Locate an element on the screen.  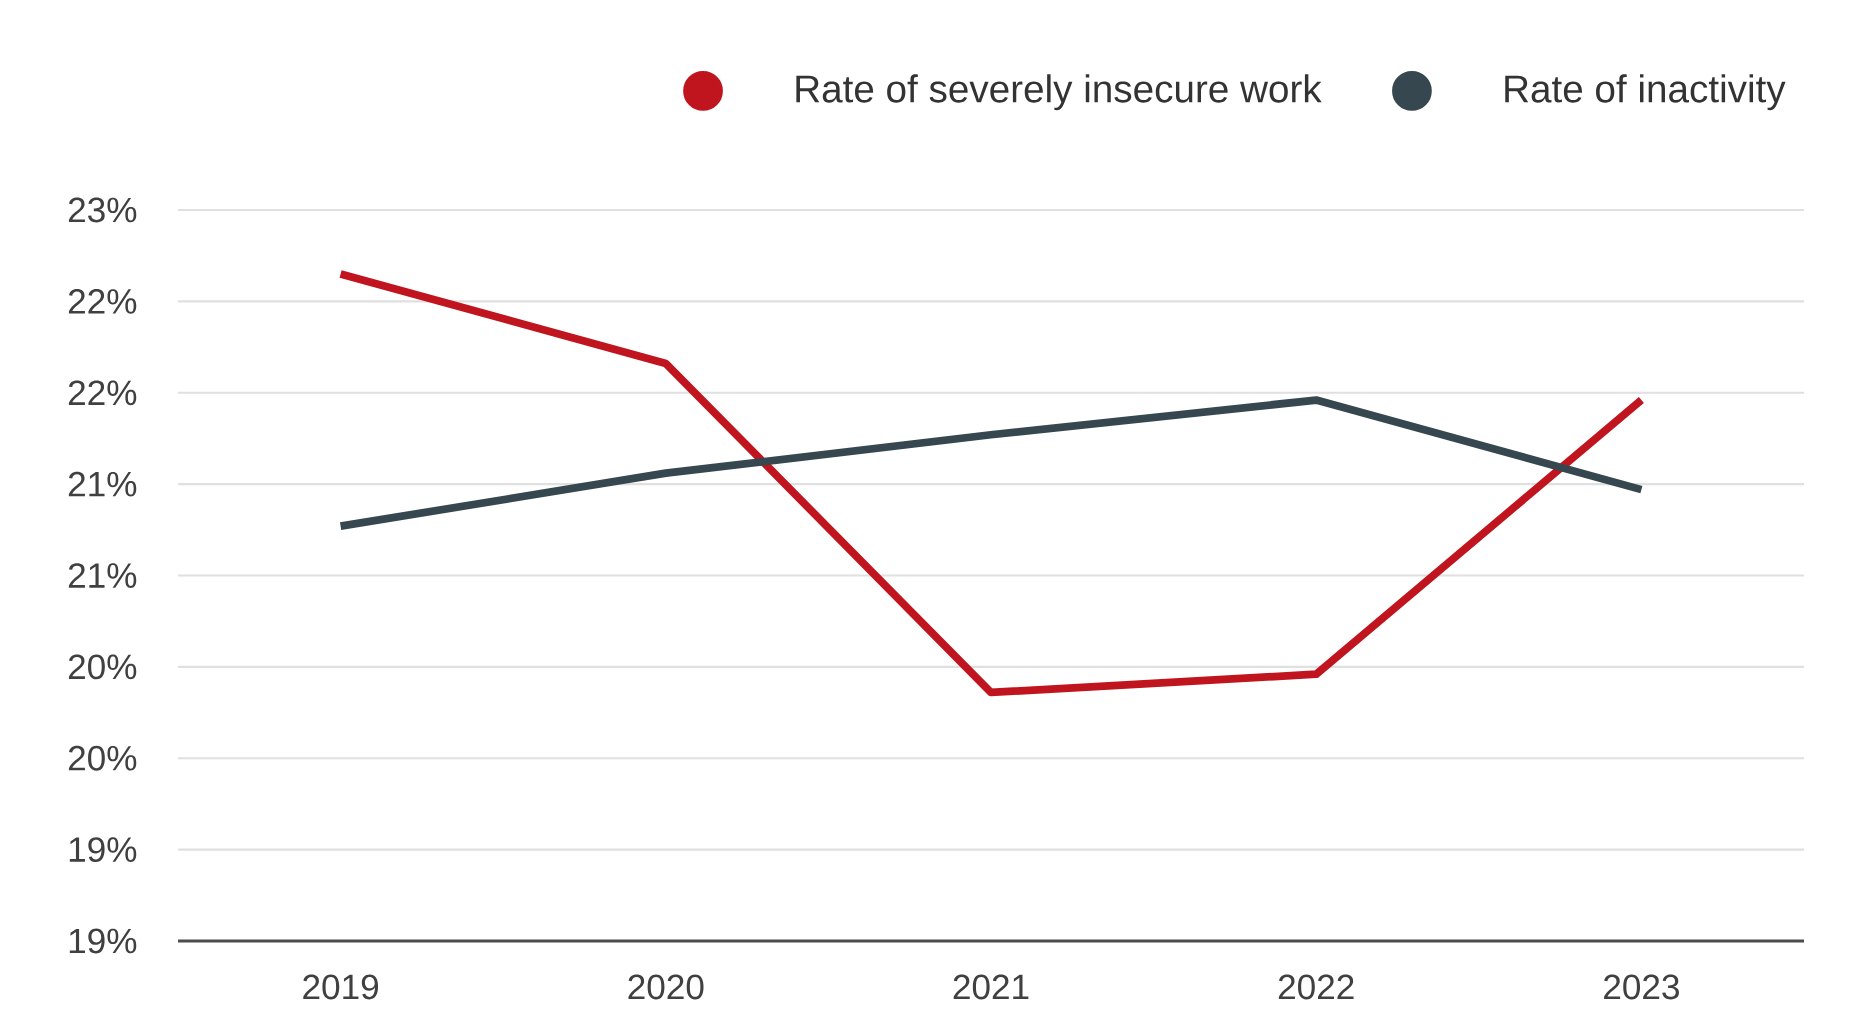
x-tick-label: 2023 is located at coordinates (1641, 987).